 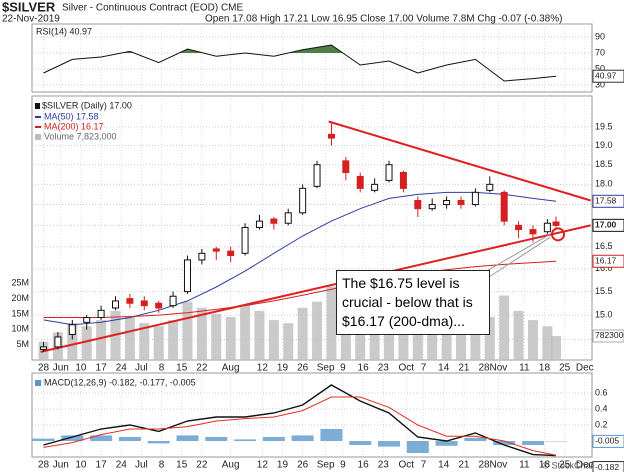 I want to click on x-tick-label: Jul, so click(x=141, y=368).